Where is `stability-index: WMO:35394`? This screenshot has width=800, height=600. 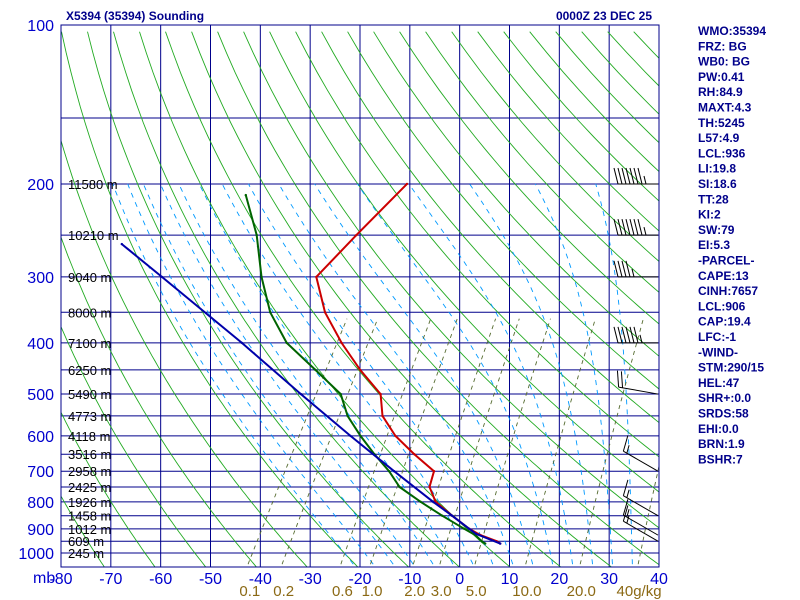 stability-index: WMO:35394 is located at coordinates (732, 31).